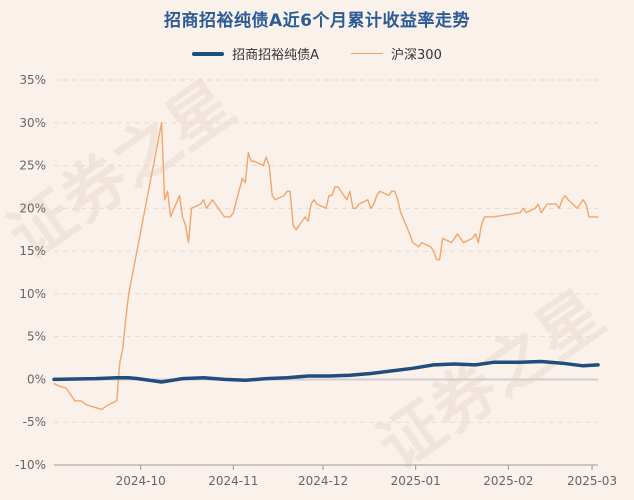 This screenshot has height=500, width=634. What do you see at coordinates (416, 55) in the screenshot?
I see `legend-label-index: 沪深300` at bounding box center [416, 55].